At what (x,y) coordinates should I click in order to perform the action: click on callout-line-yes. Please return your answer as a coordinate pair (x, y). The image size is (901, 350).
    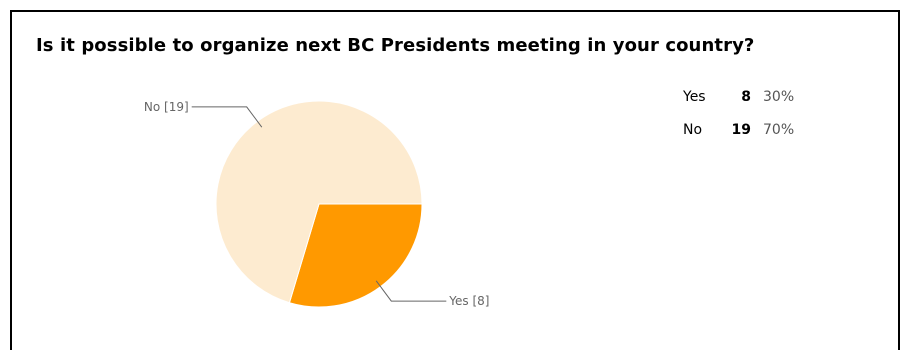
    Looking at the image, I should click on (411, 291).